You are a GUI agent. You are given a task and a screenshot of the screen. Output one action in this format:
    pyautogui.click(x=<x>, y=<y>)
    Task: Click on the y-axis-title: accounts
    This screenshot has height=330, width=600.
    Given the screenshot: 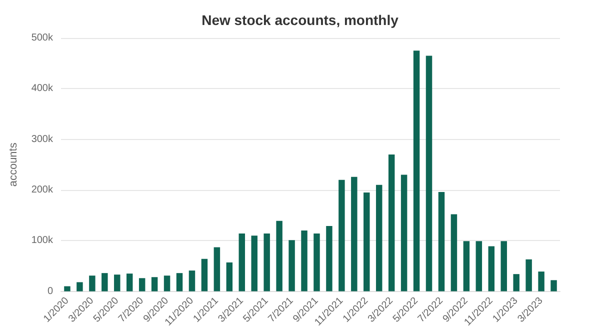 What is the action you would take?
    pyautogui.click(x=14, y=164)
    